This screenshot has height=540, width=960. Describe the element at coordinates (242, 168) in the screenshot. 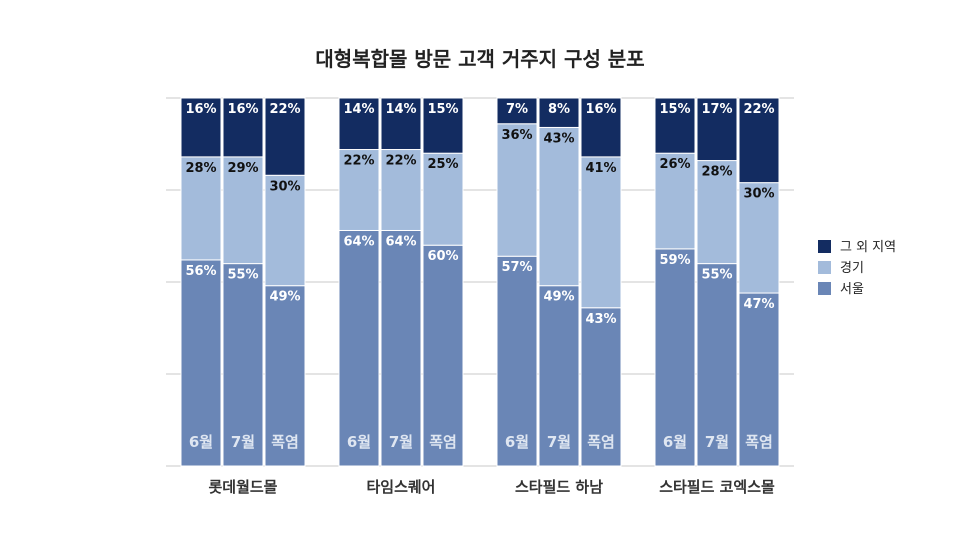

I see `data-label: 29%` at that location.